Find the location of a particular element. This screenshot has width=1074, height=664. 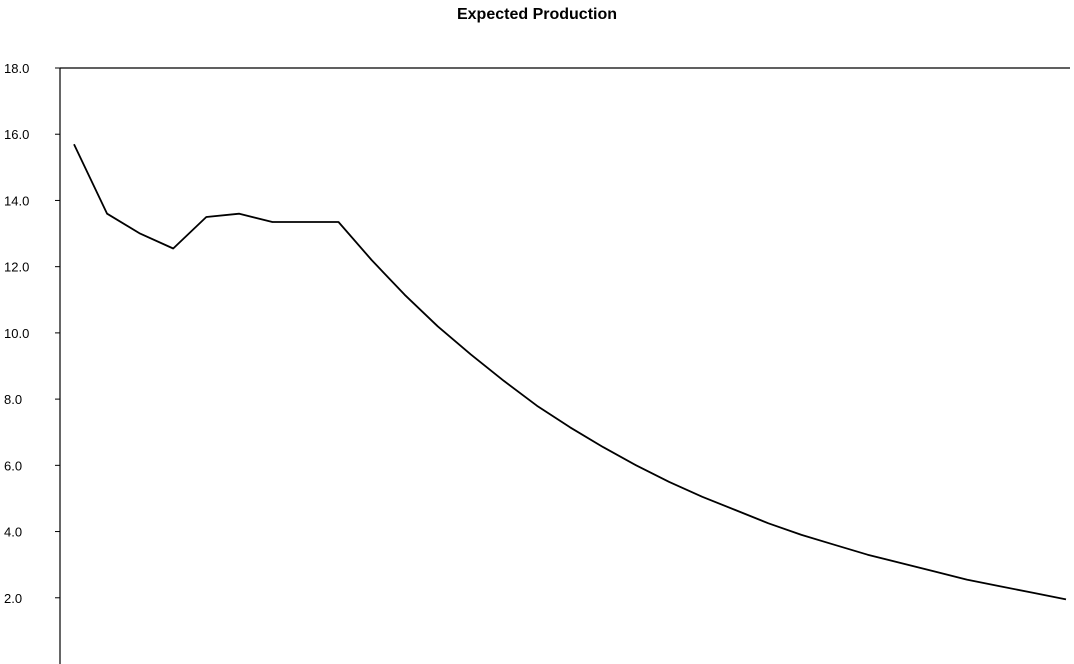

y-tick-label: 8.0 is located at coordinates (13, 399).